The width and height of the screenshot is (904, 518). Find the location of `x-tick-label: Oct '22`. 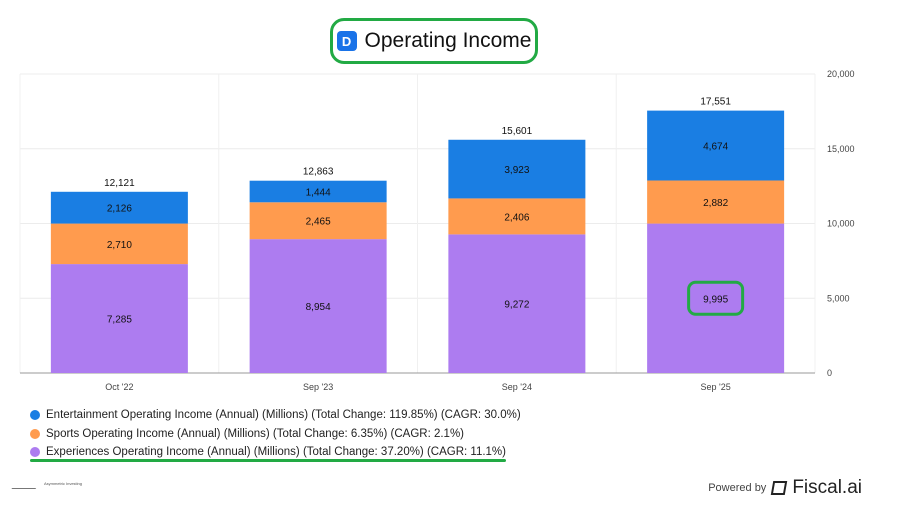

x-tick-label: Oct '22 is located at coordinates (119, 387).